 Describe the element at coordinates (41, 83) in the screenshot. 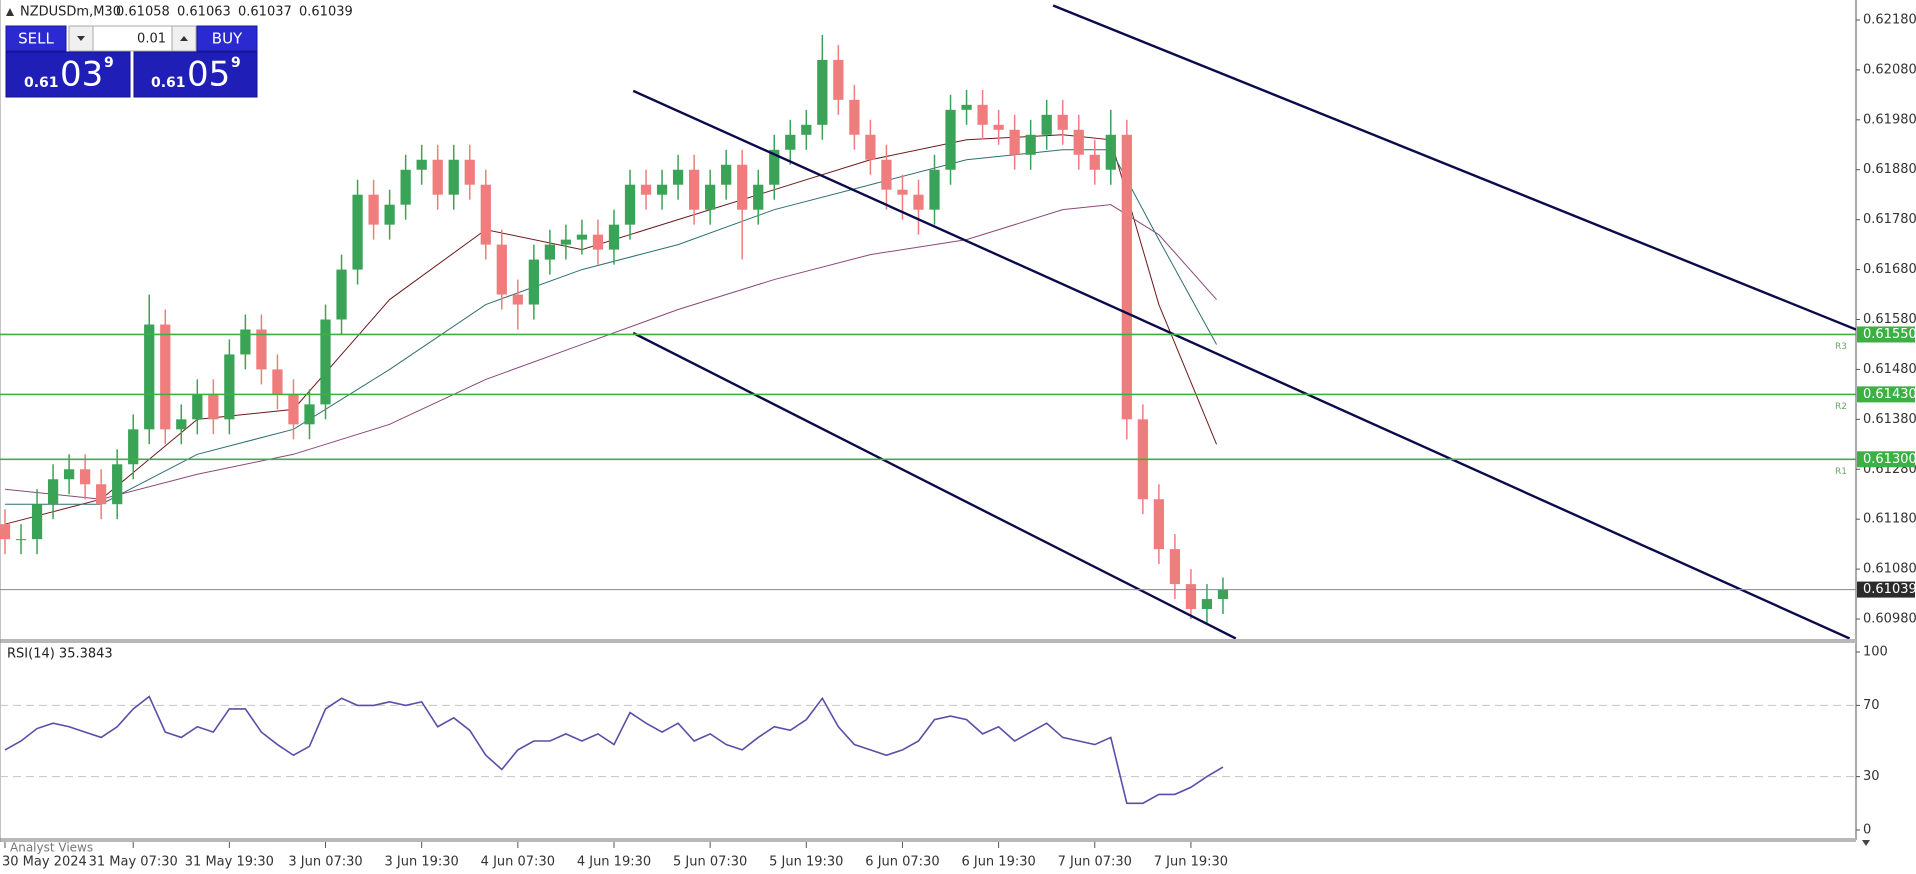

I see `bid-big: 0.61` at that location.